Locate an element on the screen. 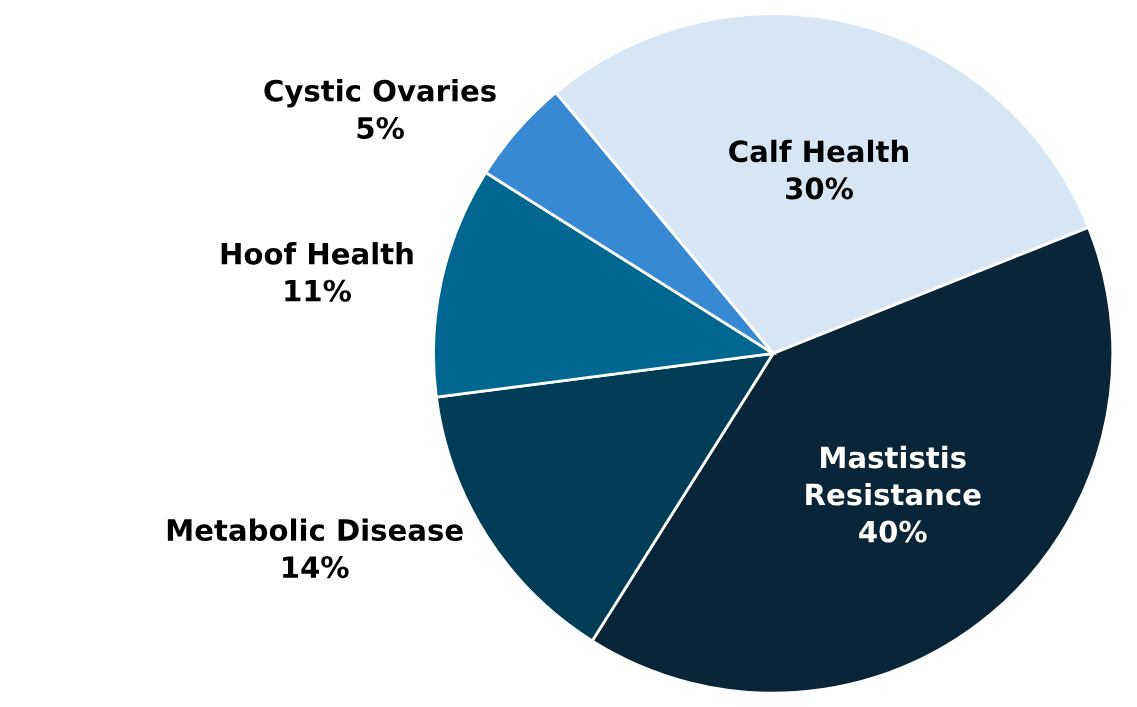 This screenshot has width=1137, height=707. data-label: 5% is located at coordinates (380, 128).